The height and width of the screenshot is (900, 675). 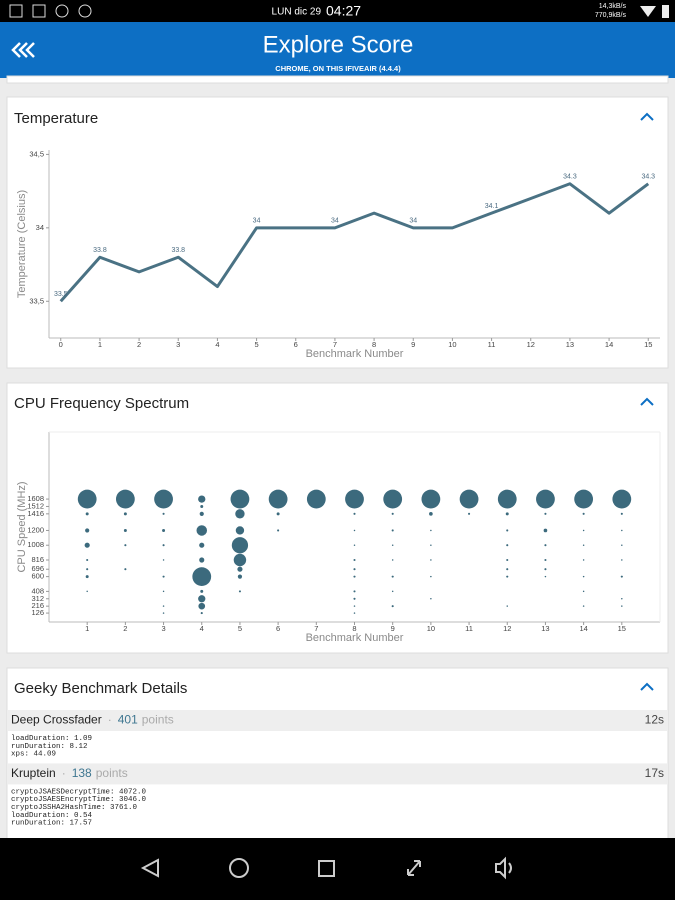 What do you see at coordinates (337, 11) in the screenshot?
I see `status-bar` at bounding box center [337, 11].